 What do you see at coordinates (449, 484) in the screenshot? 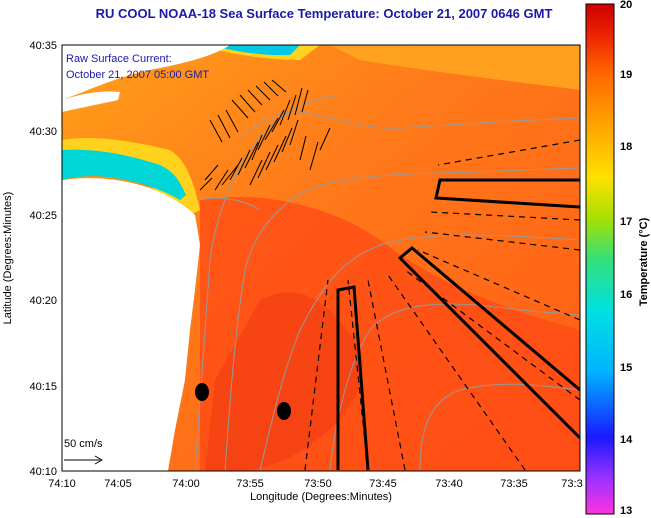
I see `x-tick-label: 73:40` at bounding box center [449, 484].